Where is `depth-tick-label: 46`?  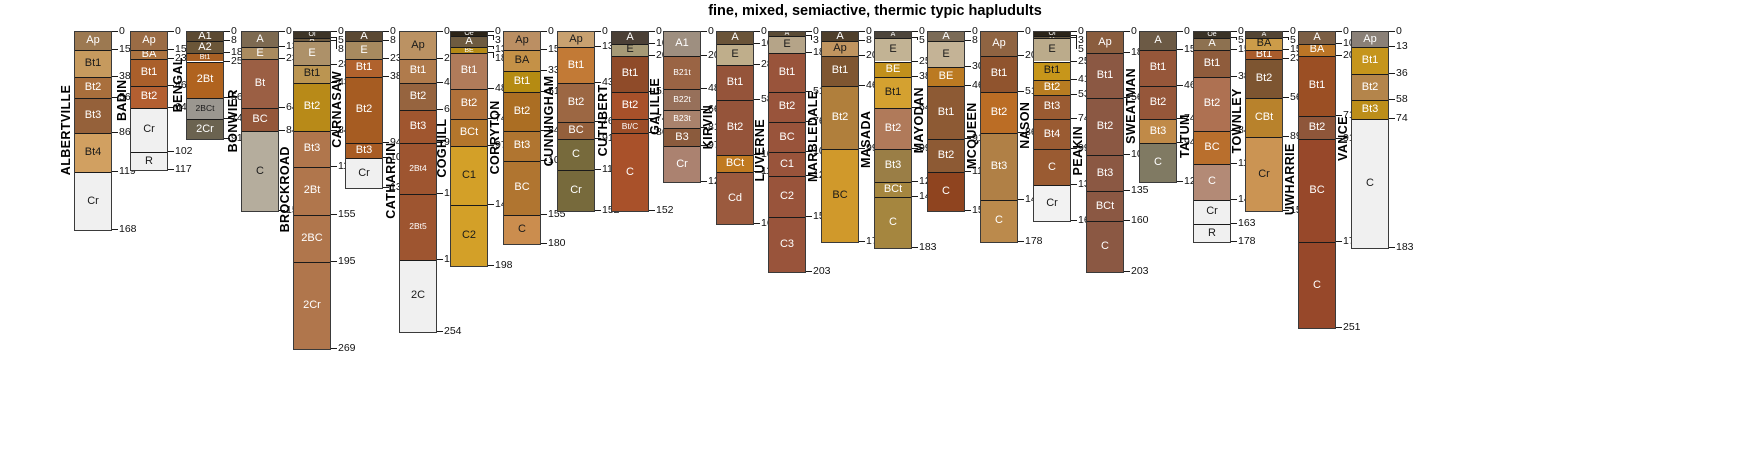
depth-tick-label: 46 is located at coordinates (872, 85).